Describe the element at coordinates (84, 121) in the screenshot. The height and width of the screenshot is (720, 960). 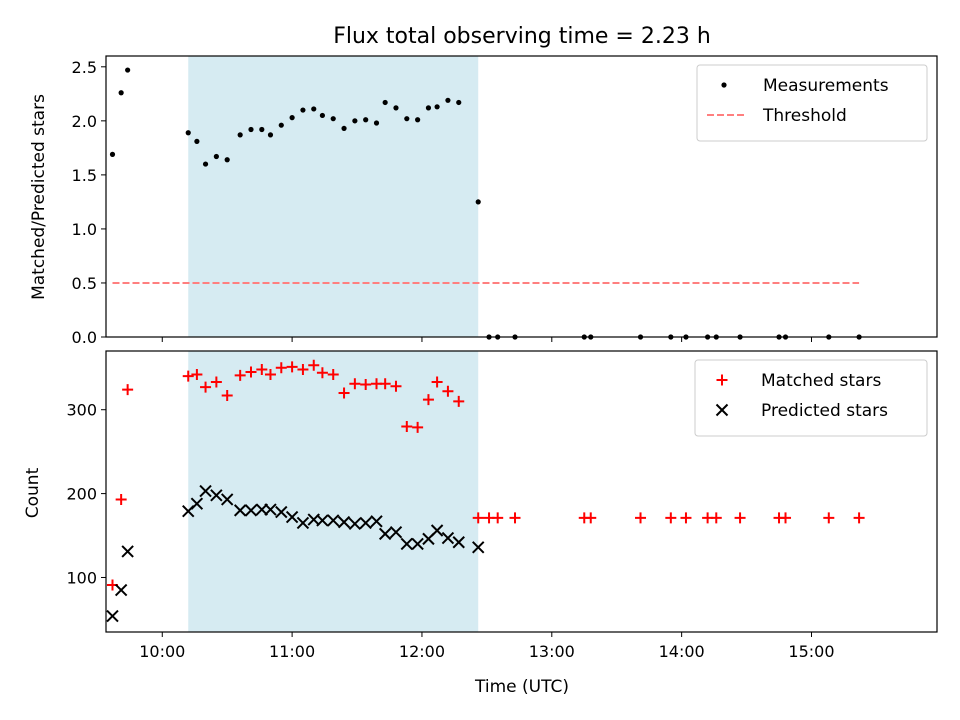
I see `y-tick-label: 2.0` at that location.